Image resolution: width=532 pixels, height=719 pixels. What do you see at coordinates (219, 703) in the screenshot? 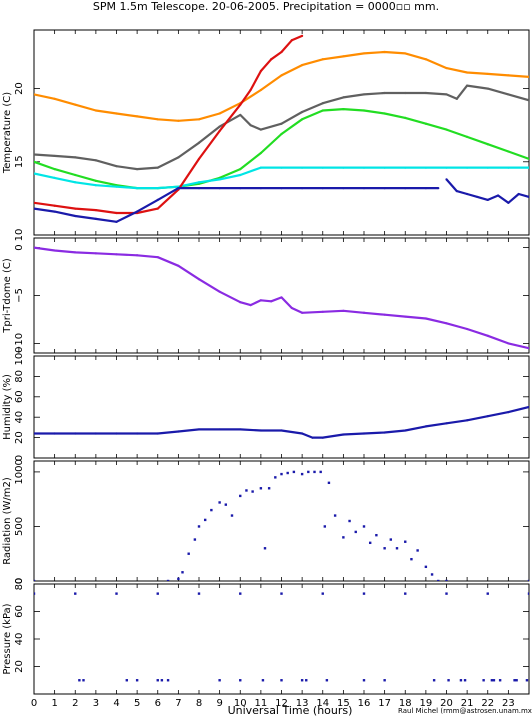
I see `x-tick-label: 9` at bounding box center [219, 703].